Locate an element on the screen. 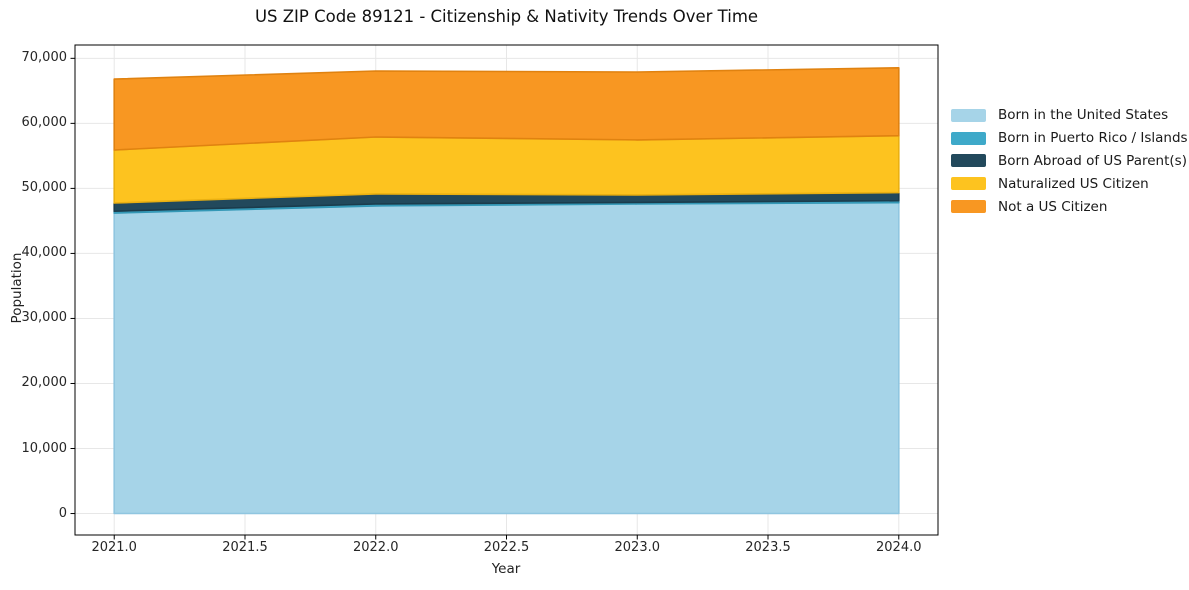  x-tick-label: 2023.0 is located at coordinates (637, 547).